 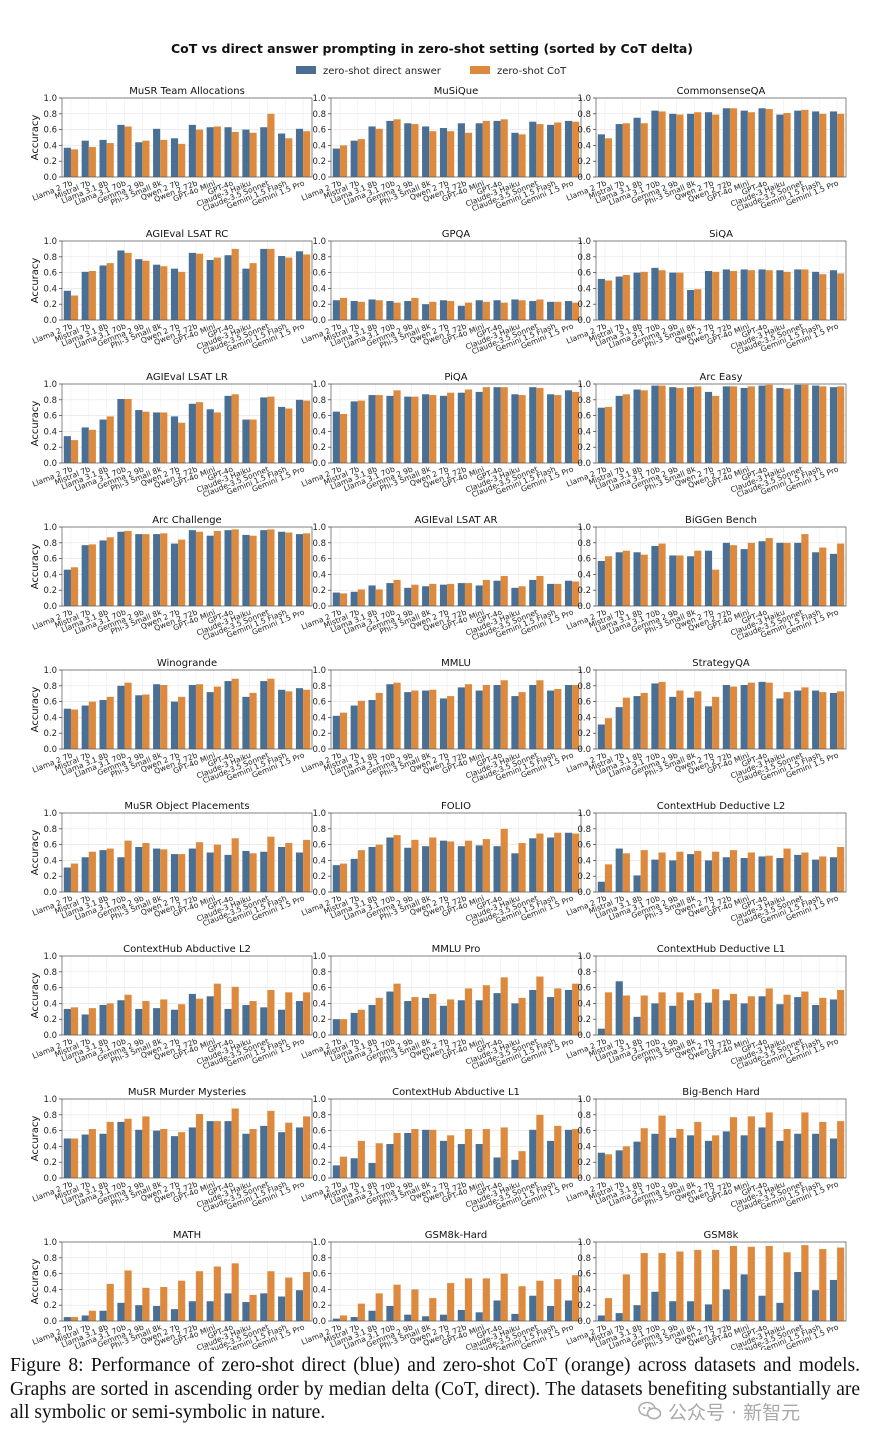 I want to click on panel-title: MuSR Team Allocations, so click(x=187, y=91).